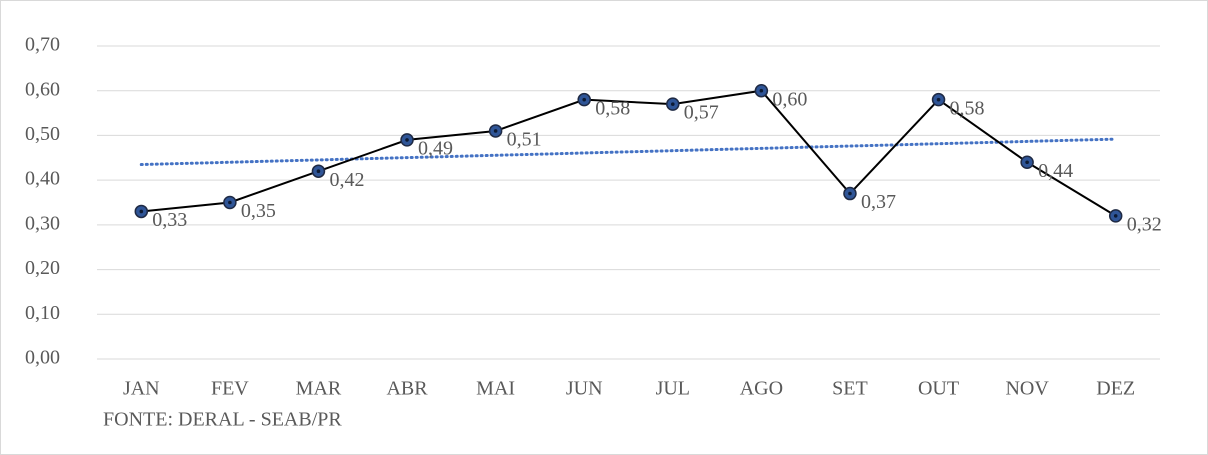 The image size is (1208, 455). I want to click on x-tick-label: OUT, so click(938, 389).